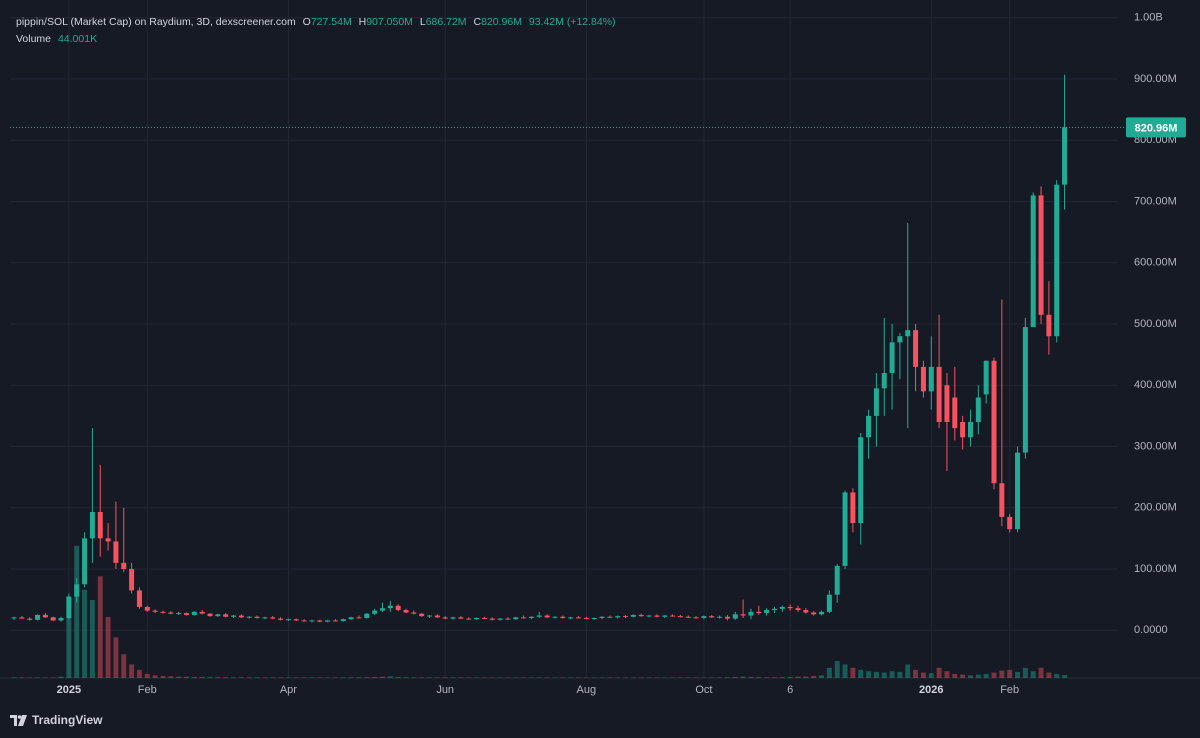 This screenshot has width=1200, height=738. What do you see at coordinates (790, 690) in the screenshot?
I see `x-tick-label: 6` at bounding box center [790, 690].